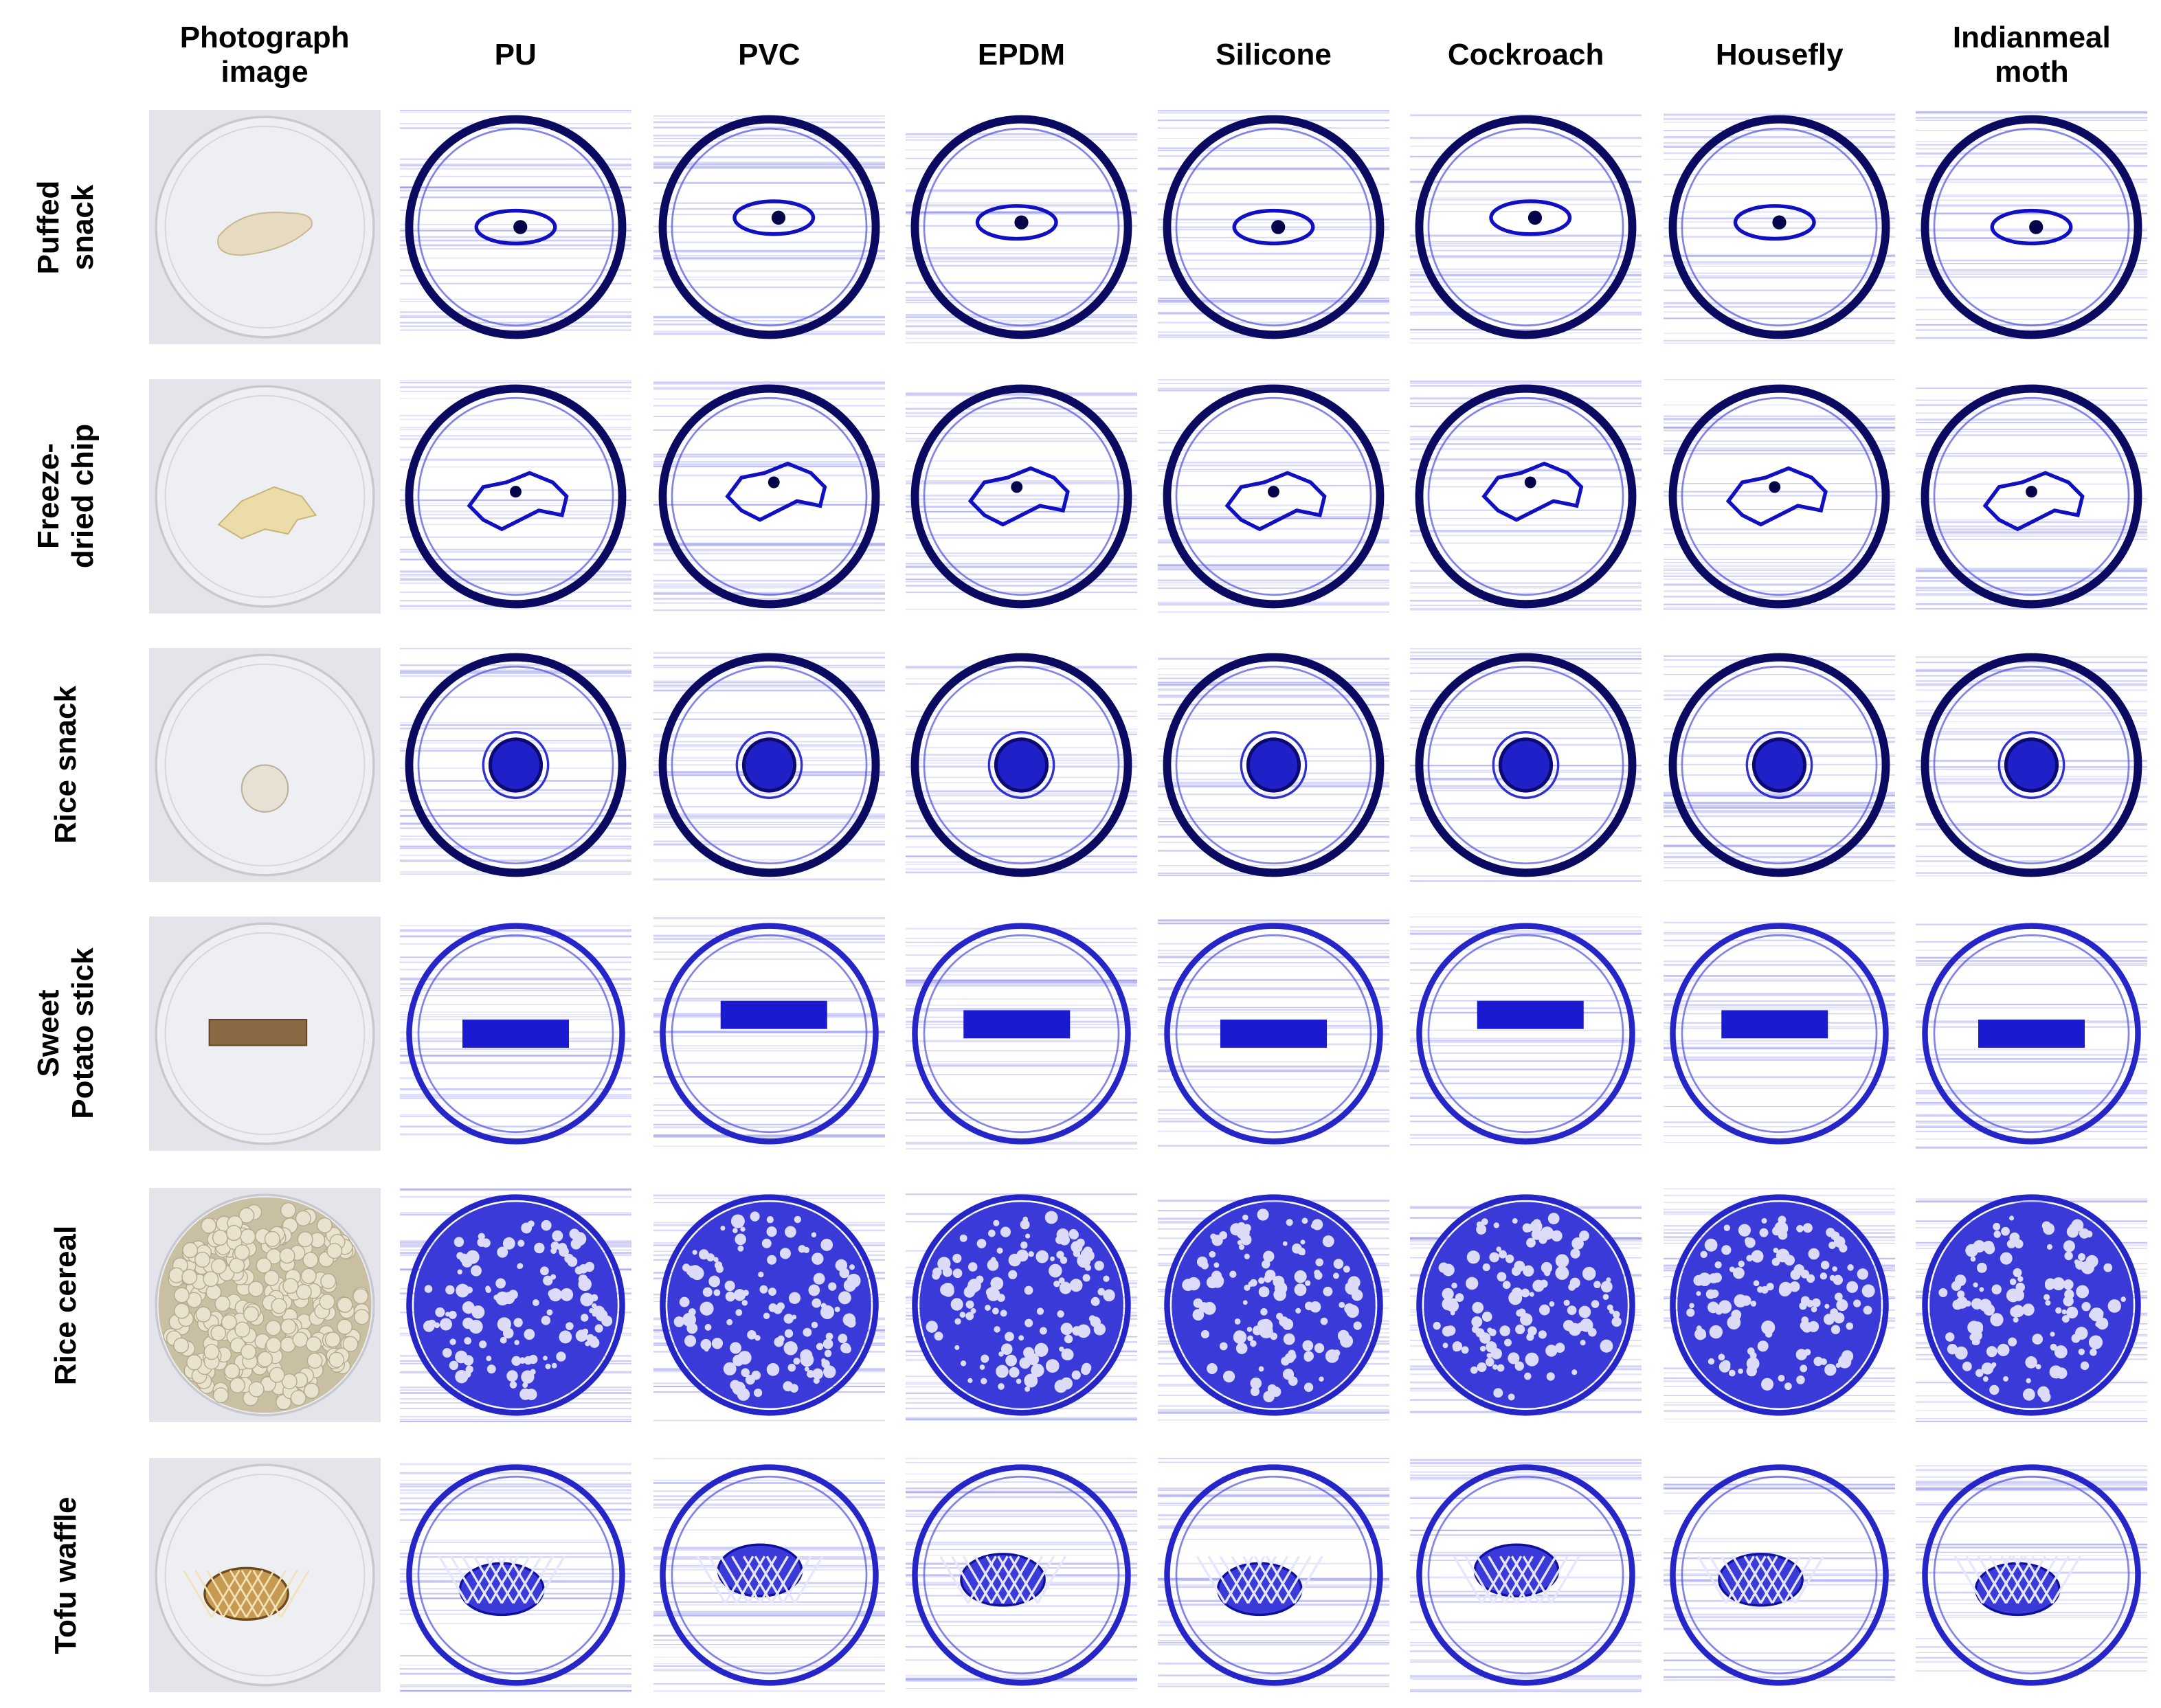 The height and width of the screenshot is (1708, 2161). I want to click on row-label: Freeze-dried chip, so click(66, 496).